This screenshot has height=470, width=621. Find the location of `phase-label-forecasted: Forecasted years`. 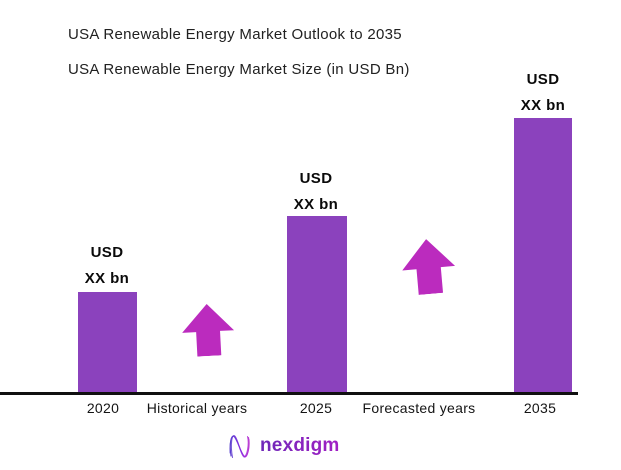

phase-label-forecasted: Forecasted years is located at coordinates (419, 408).